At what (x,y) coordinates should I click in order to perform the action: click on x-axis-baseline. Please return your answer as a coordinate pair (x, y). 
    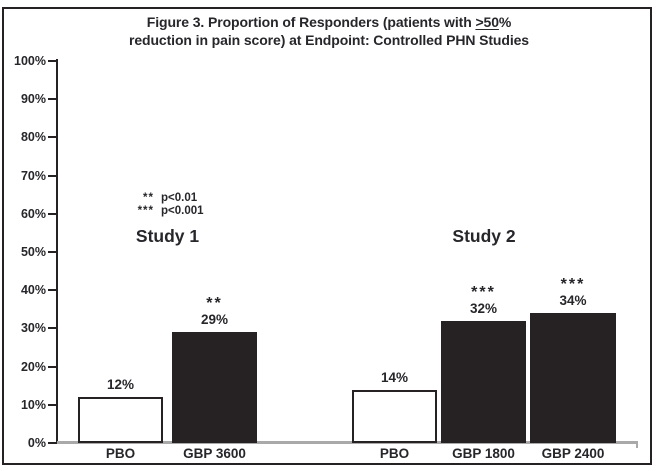
    Looking at the image, I should click on (347, 442).